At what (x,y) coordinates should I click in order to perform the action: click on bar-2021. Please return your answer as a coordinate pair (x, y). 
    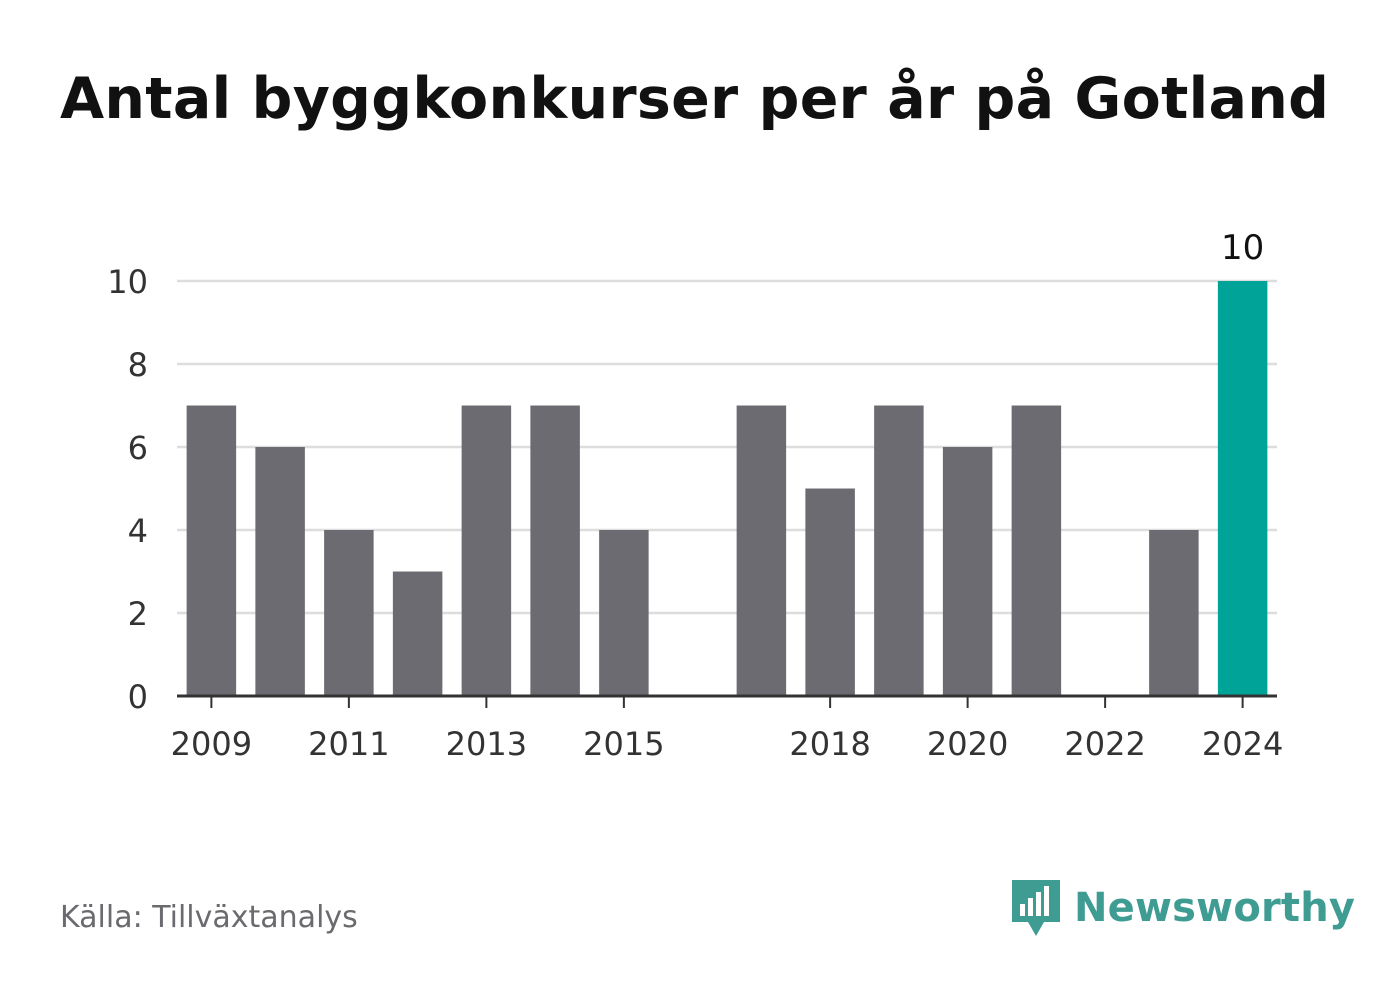
    Looking at the image, I should click on (1036, 550).